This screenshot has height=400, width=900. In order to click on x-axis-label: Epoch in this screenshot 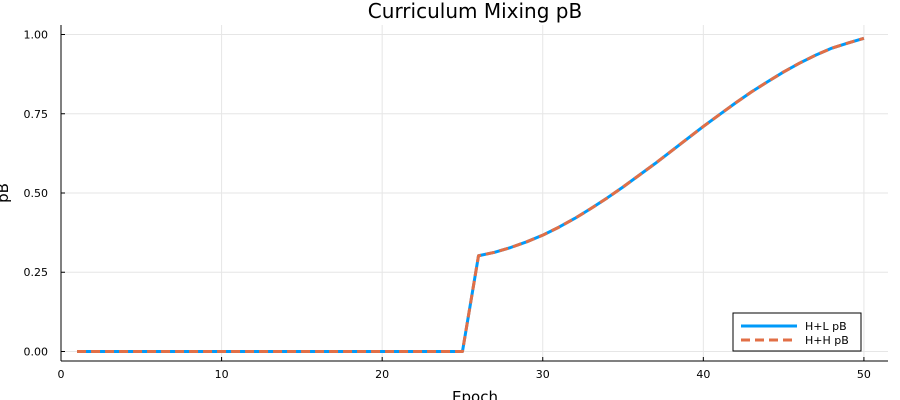, I will do `click(475, 394)`.